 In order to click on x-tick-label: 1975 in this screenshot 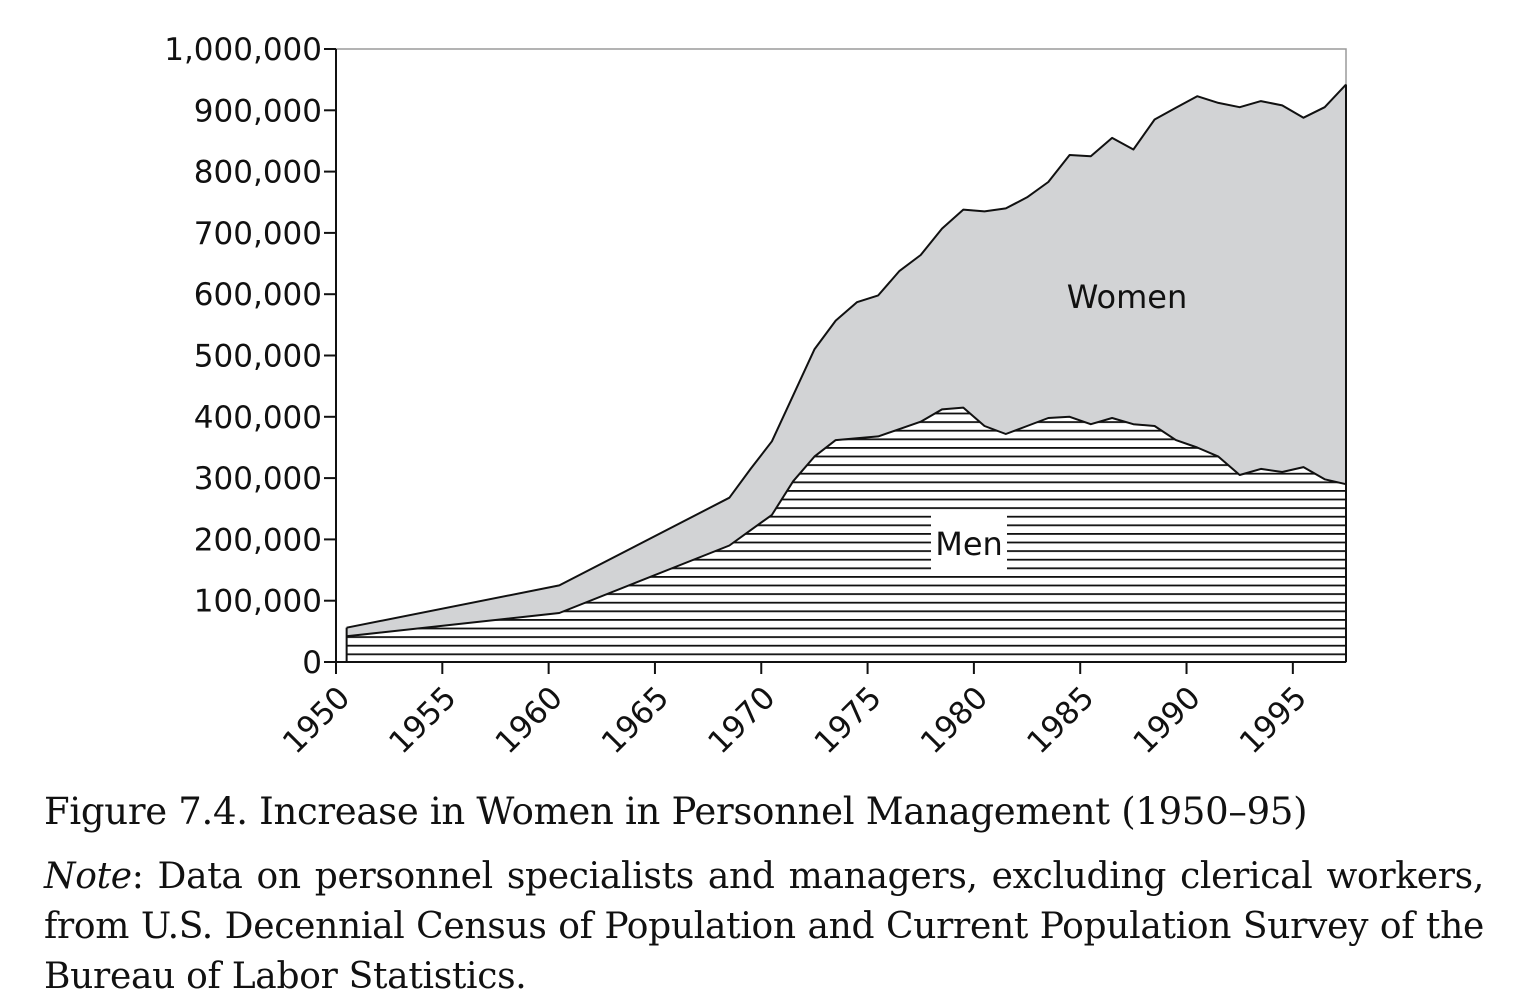, I will do `click(848, 720)`.